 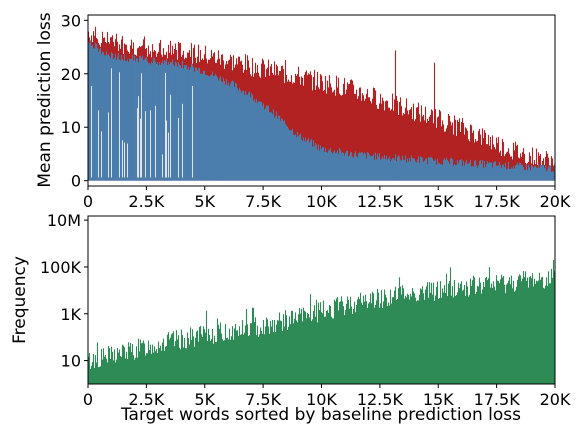 What do you see at coordinates (497, 201) in the screenshot?
I see `top-x-tick-label: 17.5K` at bounding box center [497, 201].